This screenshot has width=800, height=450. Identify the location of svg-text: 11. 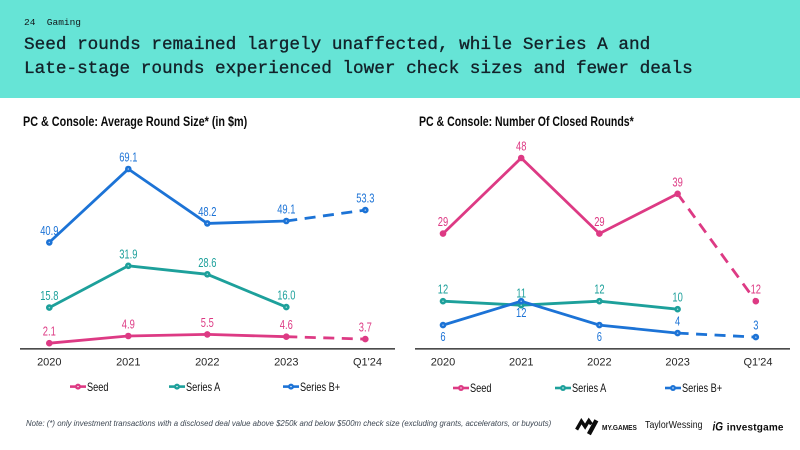
(521, 294).